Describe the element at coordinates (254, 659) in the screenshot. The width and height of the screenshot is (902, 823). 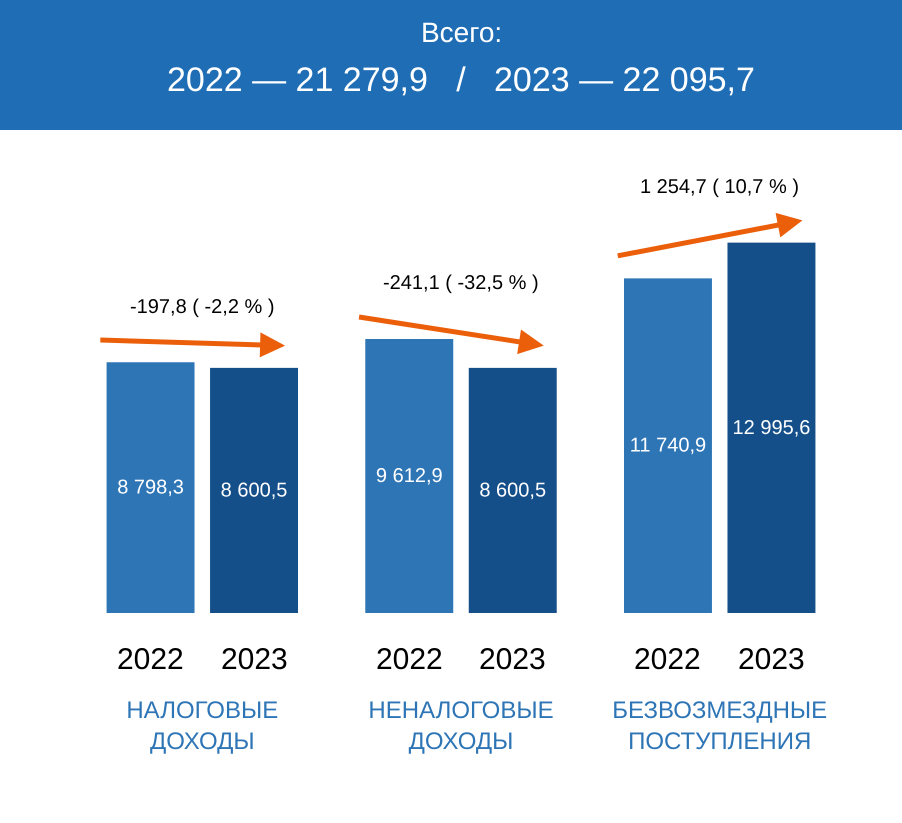
I see `series-label: 2023` at that location.